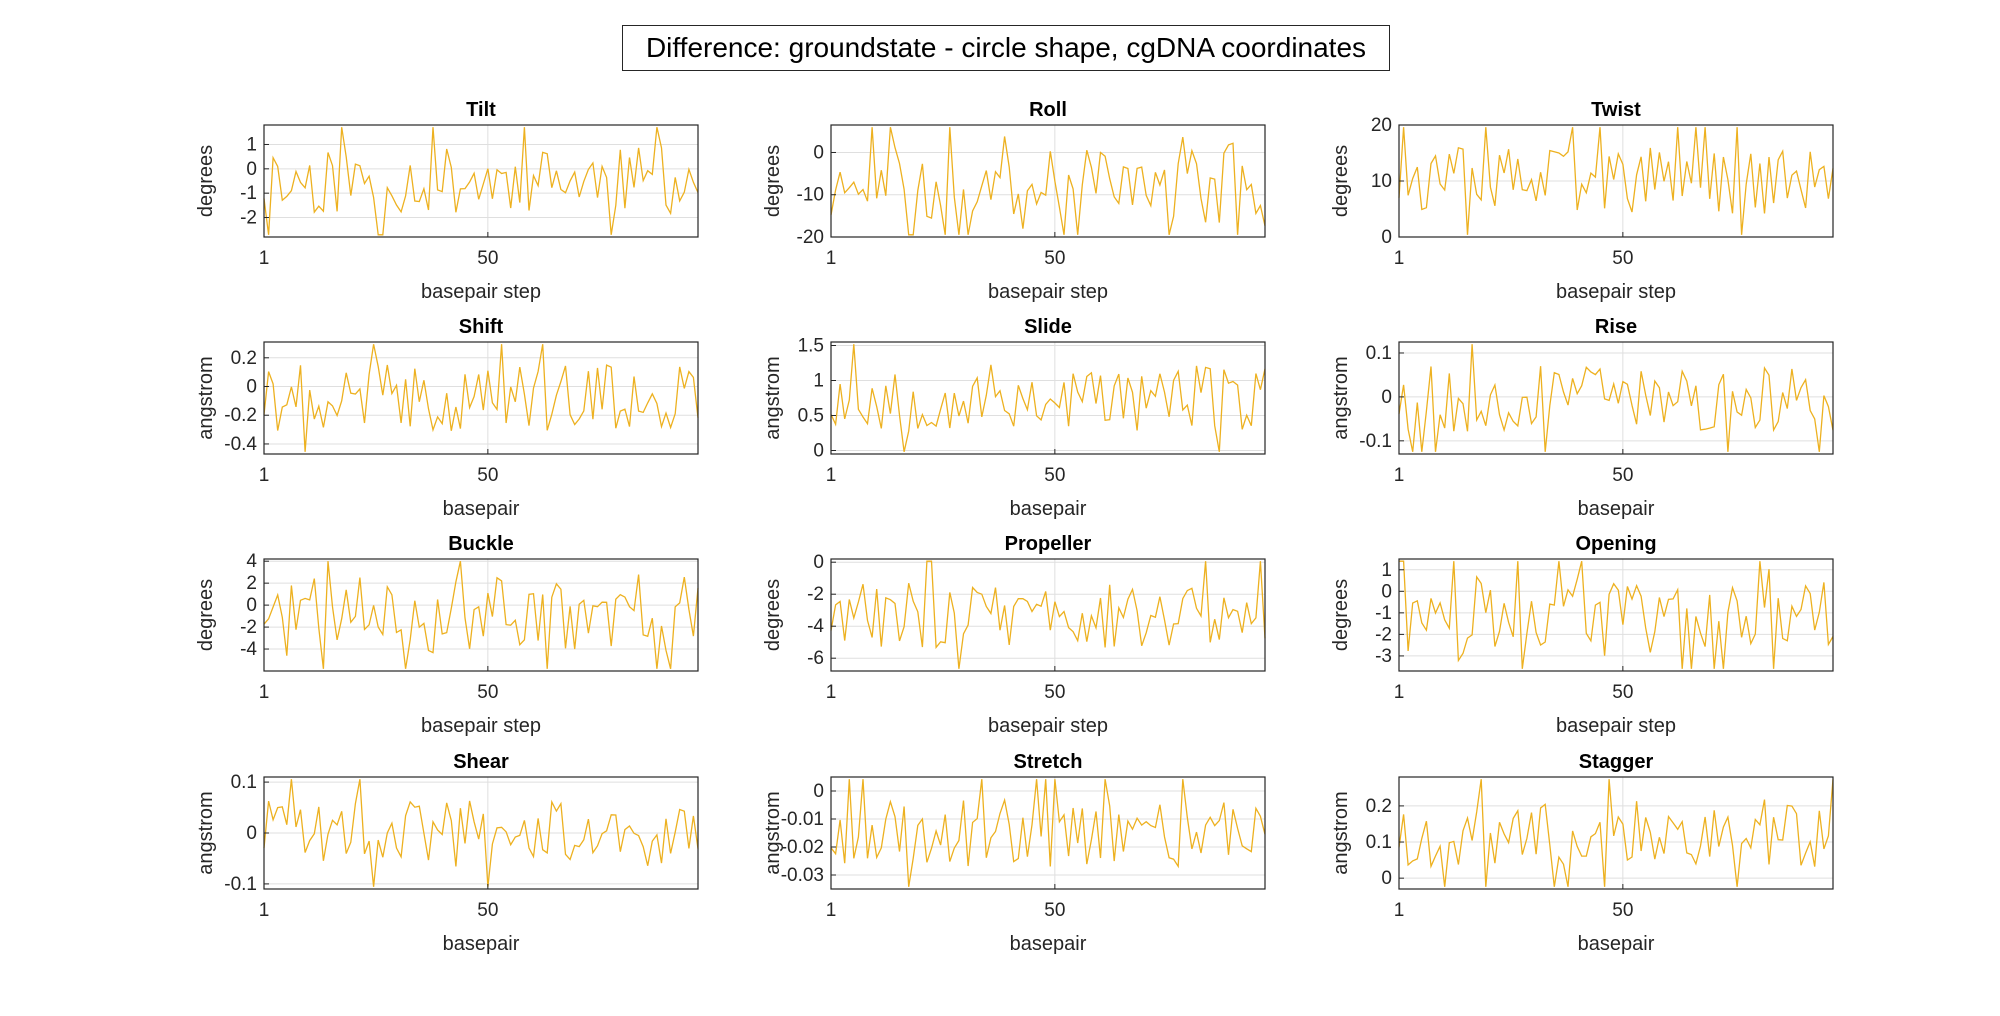  What do you see at coordinates (1383, 656) in the screenshot?
I see `ytick-label: -3` at bounding box center [1383, 656].